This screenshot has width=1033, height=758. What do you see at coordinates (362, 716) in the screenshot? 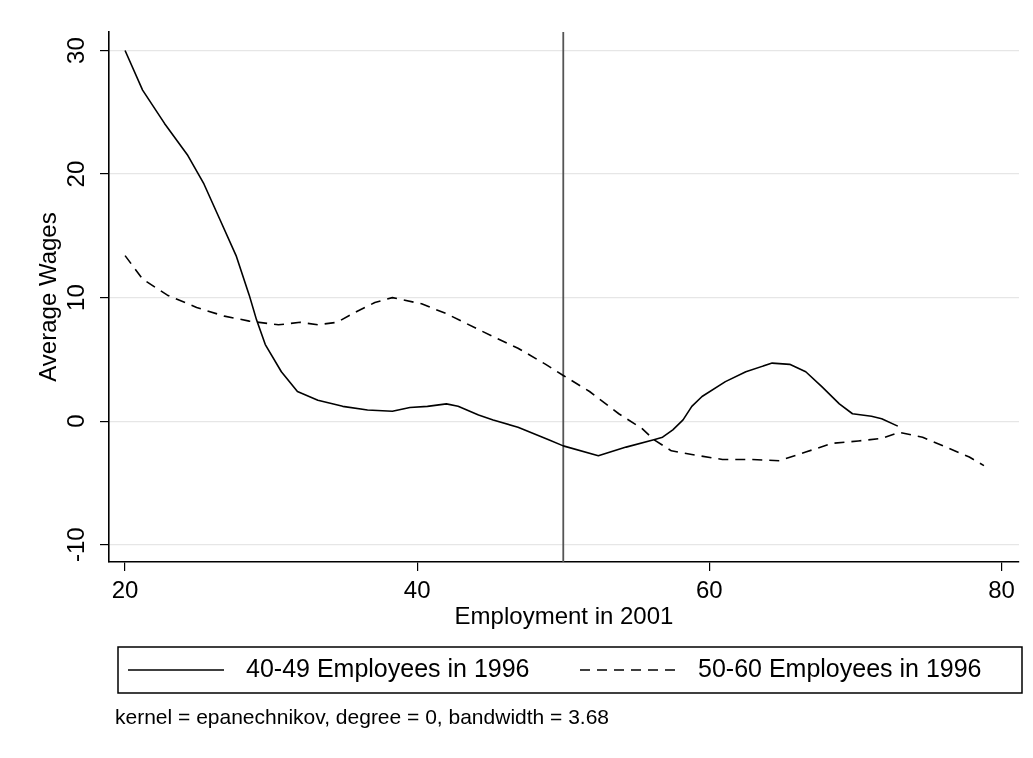
I see `text: kernel = epanechnikov, degree = 0, bandwidth = 3.68` at bounding box center [362, 716].